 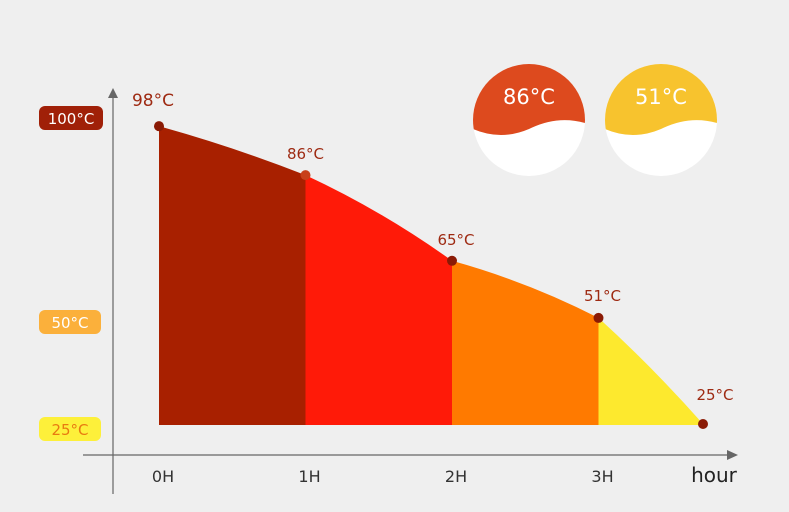 I want to click on badge-label: 86°C, so click(x=529, y=97).